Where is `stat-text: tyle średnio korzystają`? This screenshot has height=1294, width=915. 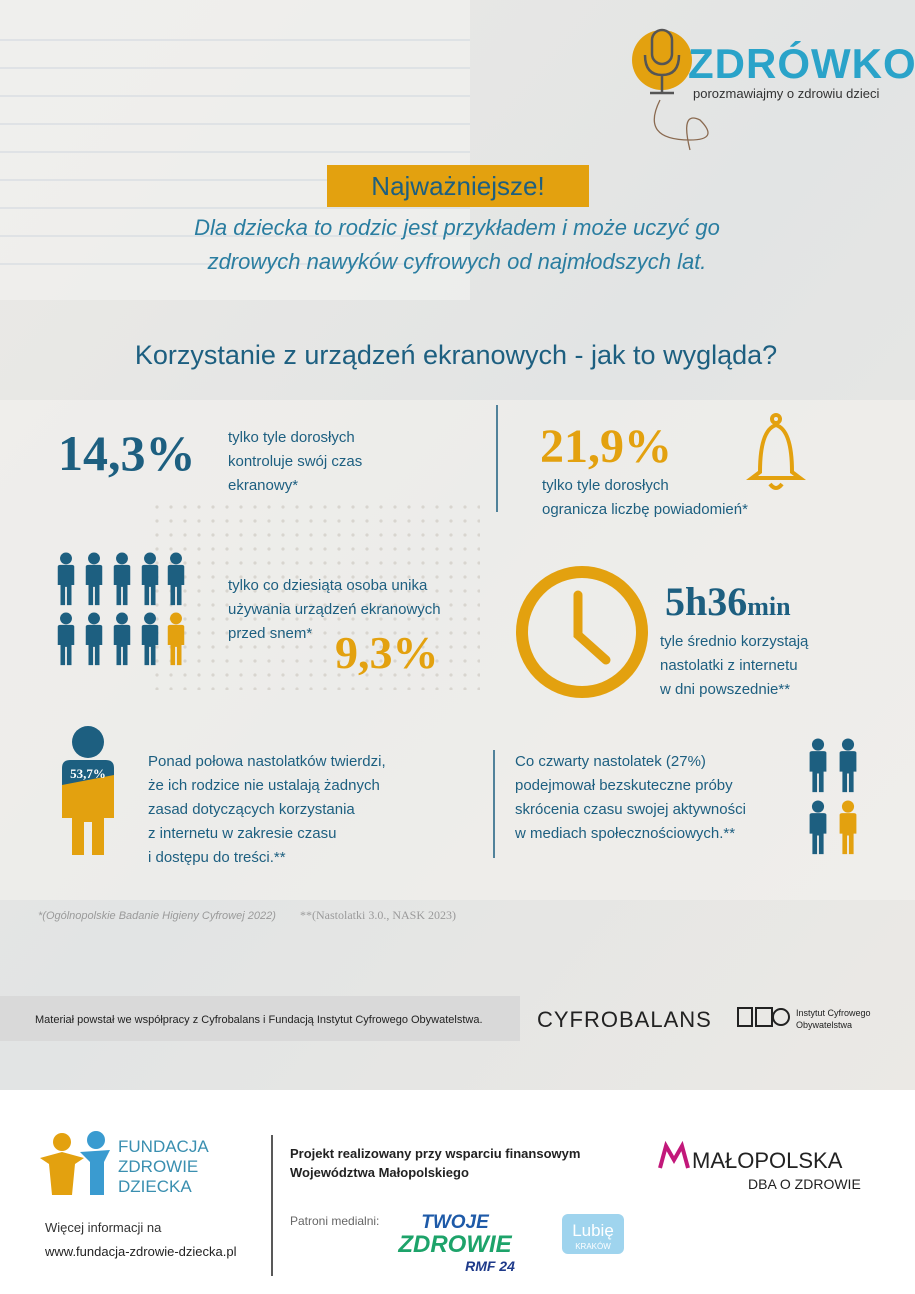
stat-text: tyle średnio korzystają is located at coordinates (734, 641).